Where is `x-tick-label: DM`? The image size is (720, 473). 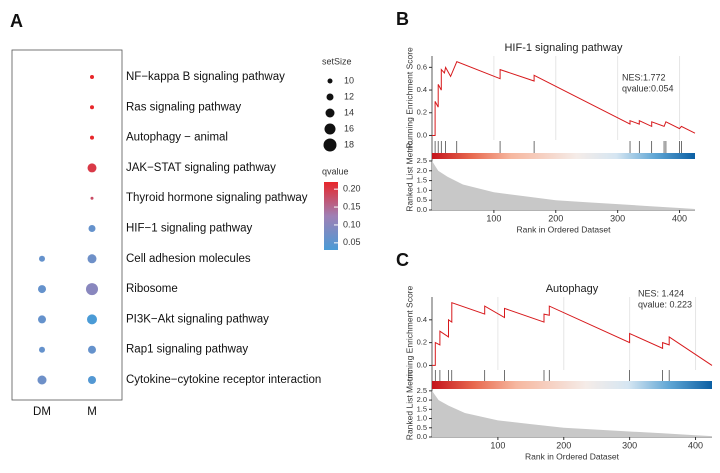
x-tick-label: DM is located at coordinates (42, 412).